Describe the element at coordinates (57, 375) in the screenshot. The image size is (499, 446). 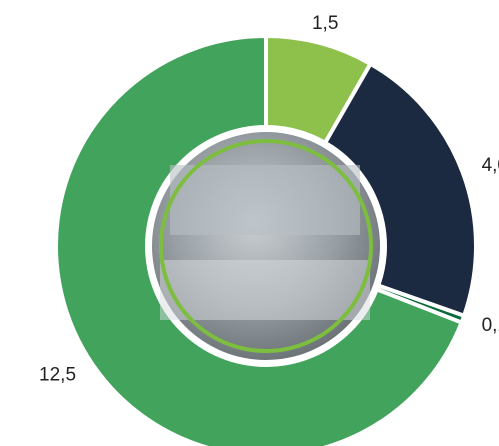
I see `value-label: 12,5` at that location.